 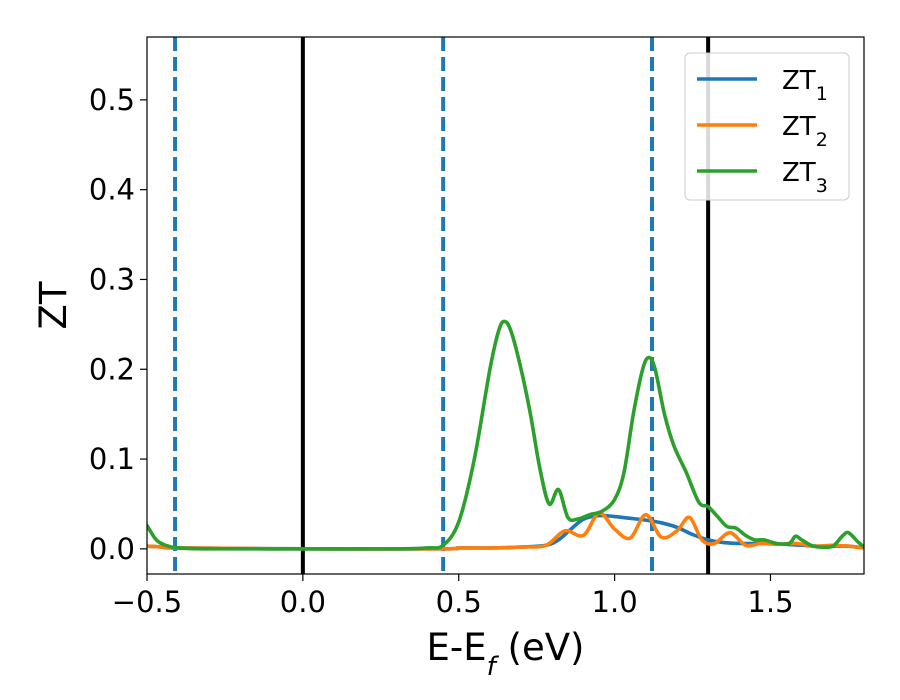 I want to click on x-tick-label: 1.0, so click(x=615, y=602).